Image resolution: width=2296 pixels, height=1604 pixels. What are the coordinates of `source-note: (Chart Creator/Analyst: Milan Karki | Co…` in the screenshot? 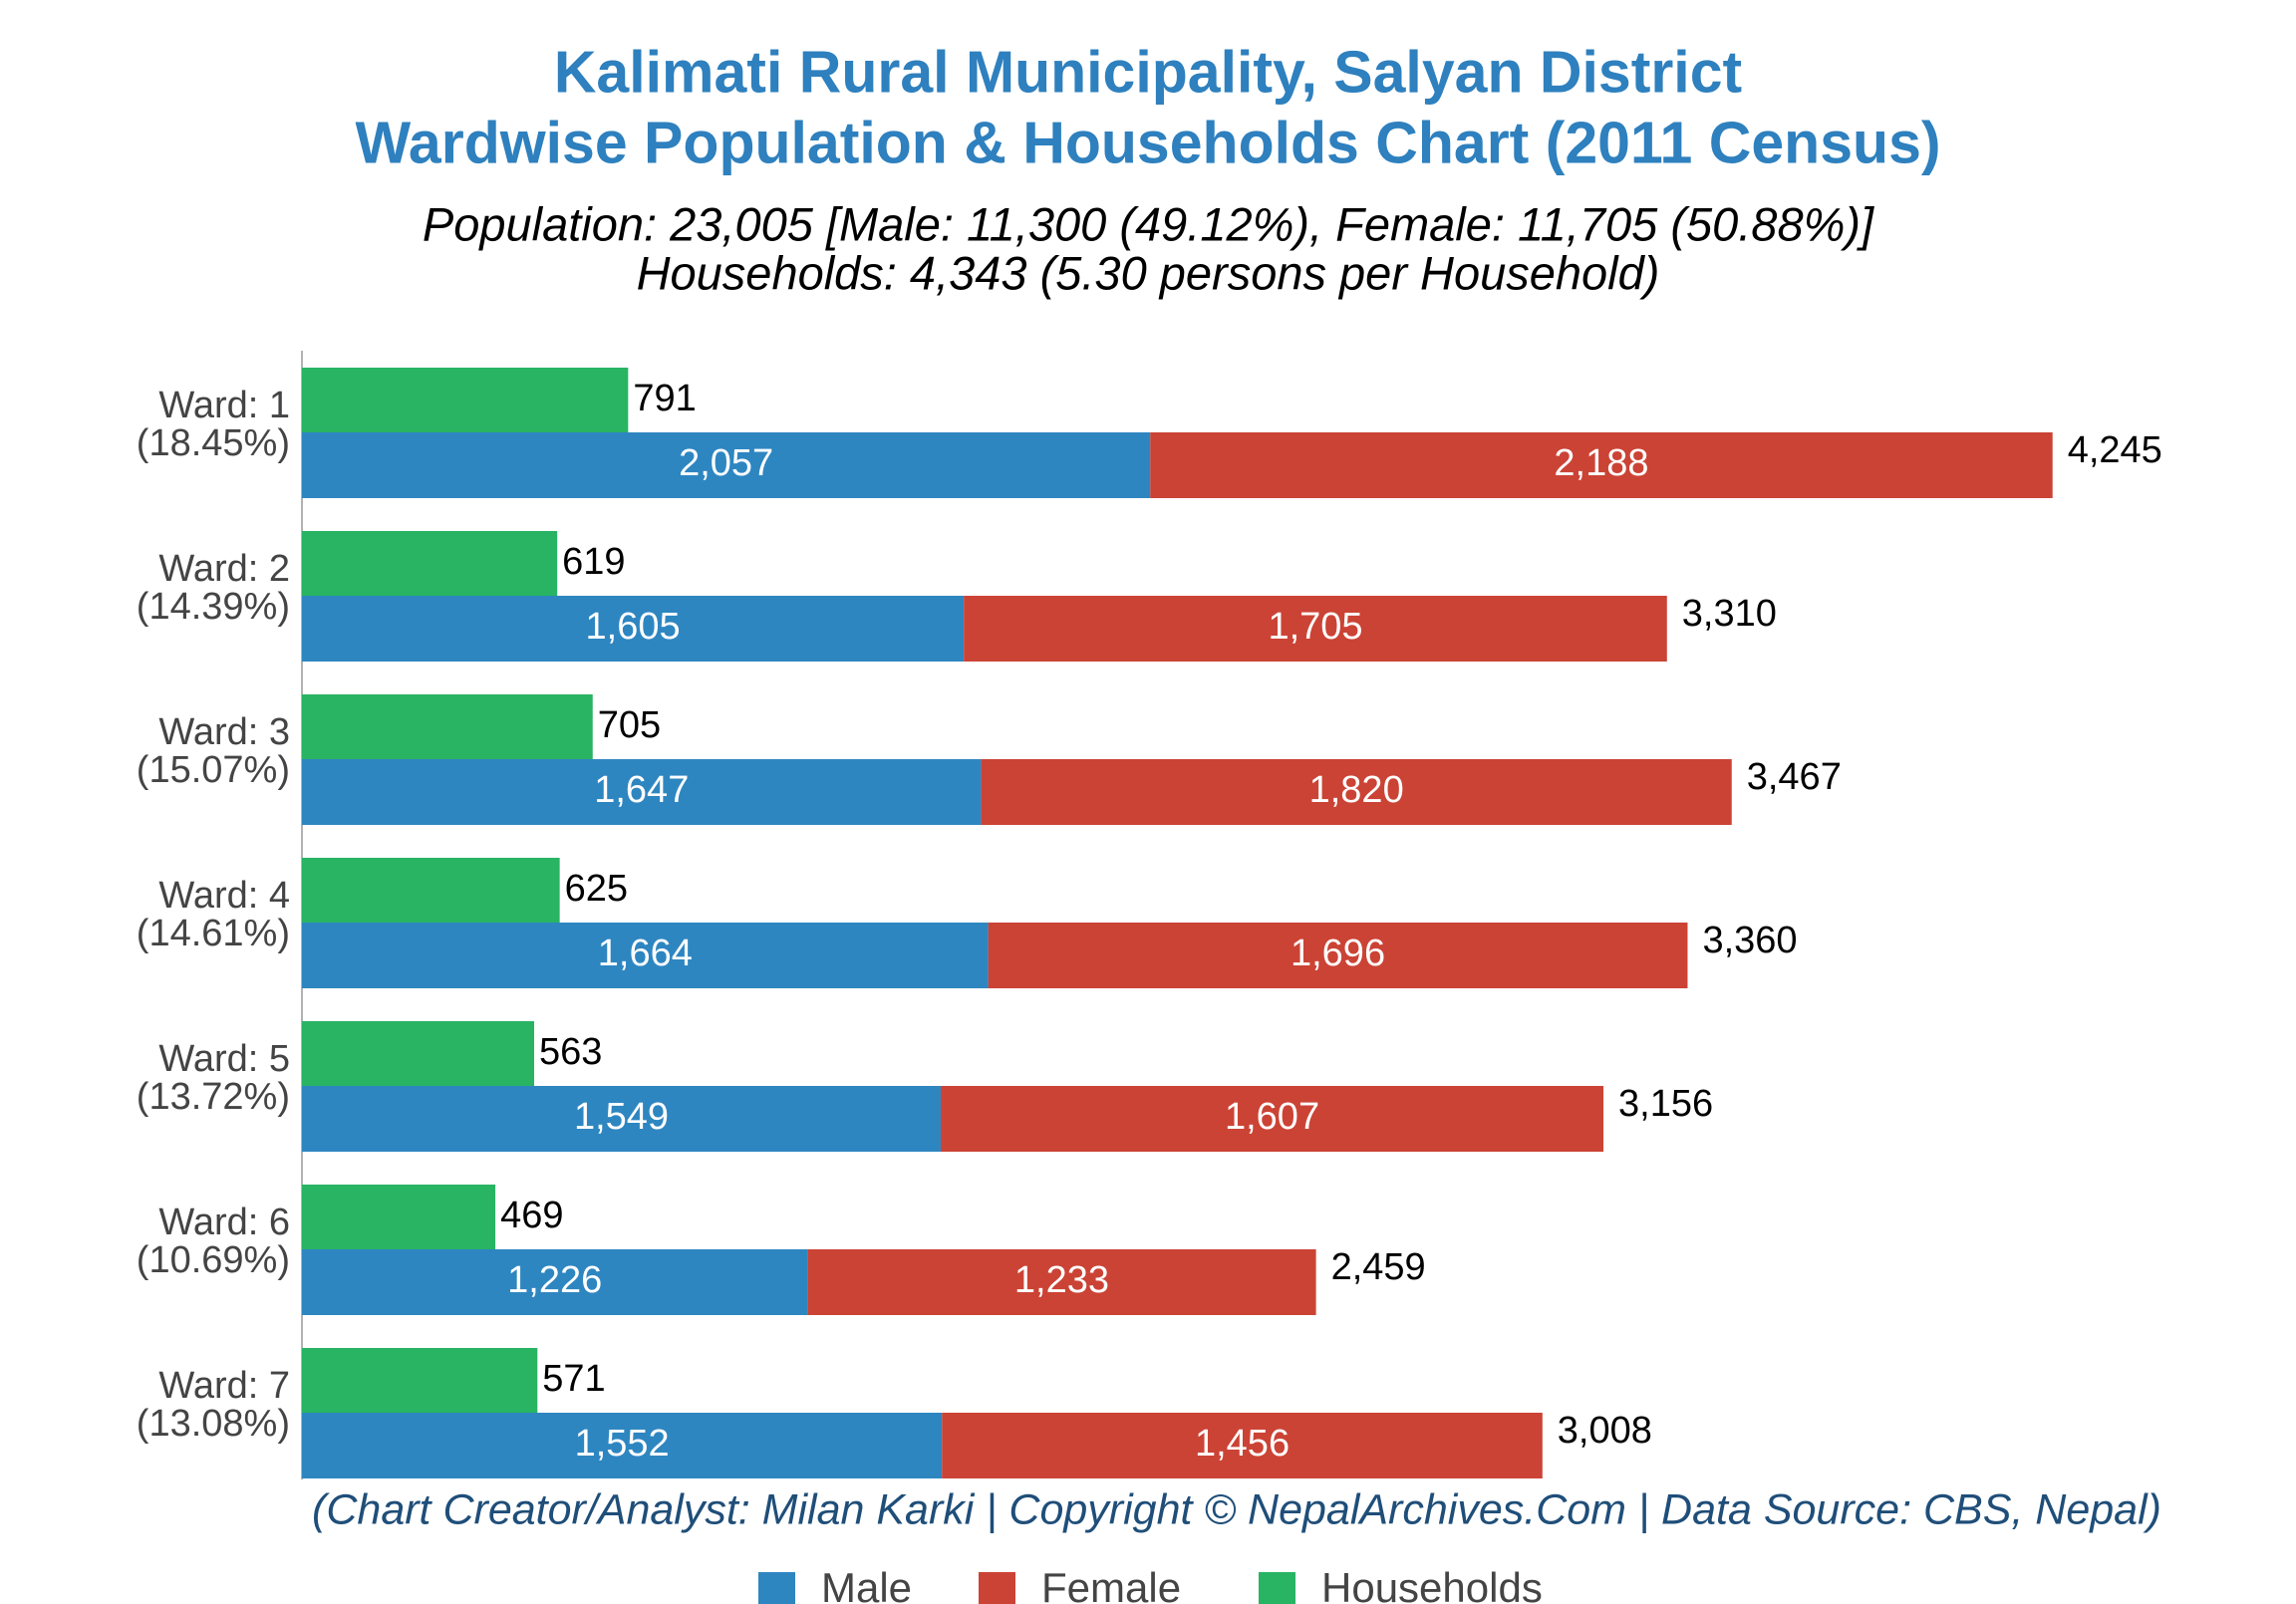 It's located at (1236, 1509).